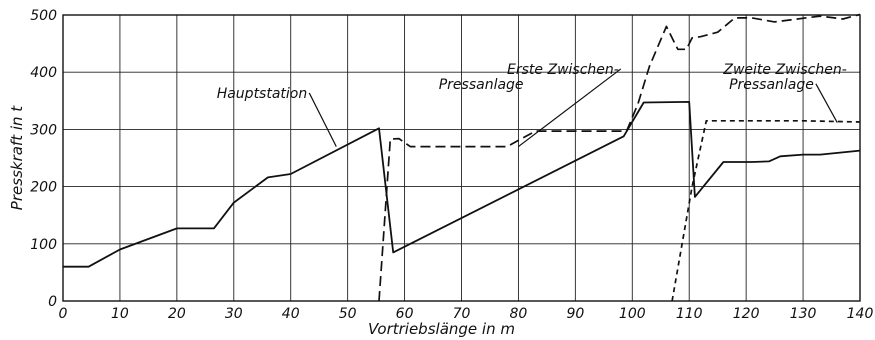 This screenshot has height=340, width=875. Describe the element at coordinates (563, 70) in the screenshot. I see `annotation-label: Erste Zwischen-` at that location.